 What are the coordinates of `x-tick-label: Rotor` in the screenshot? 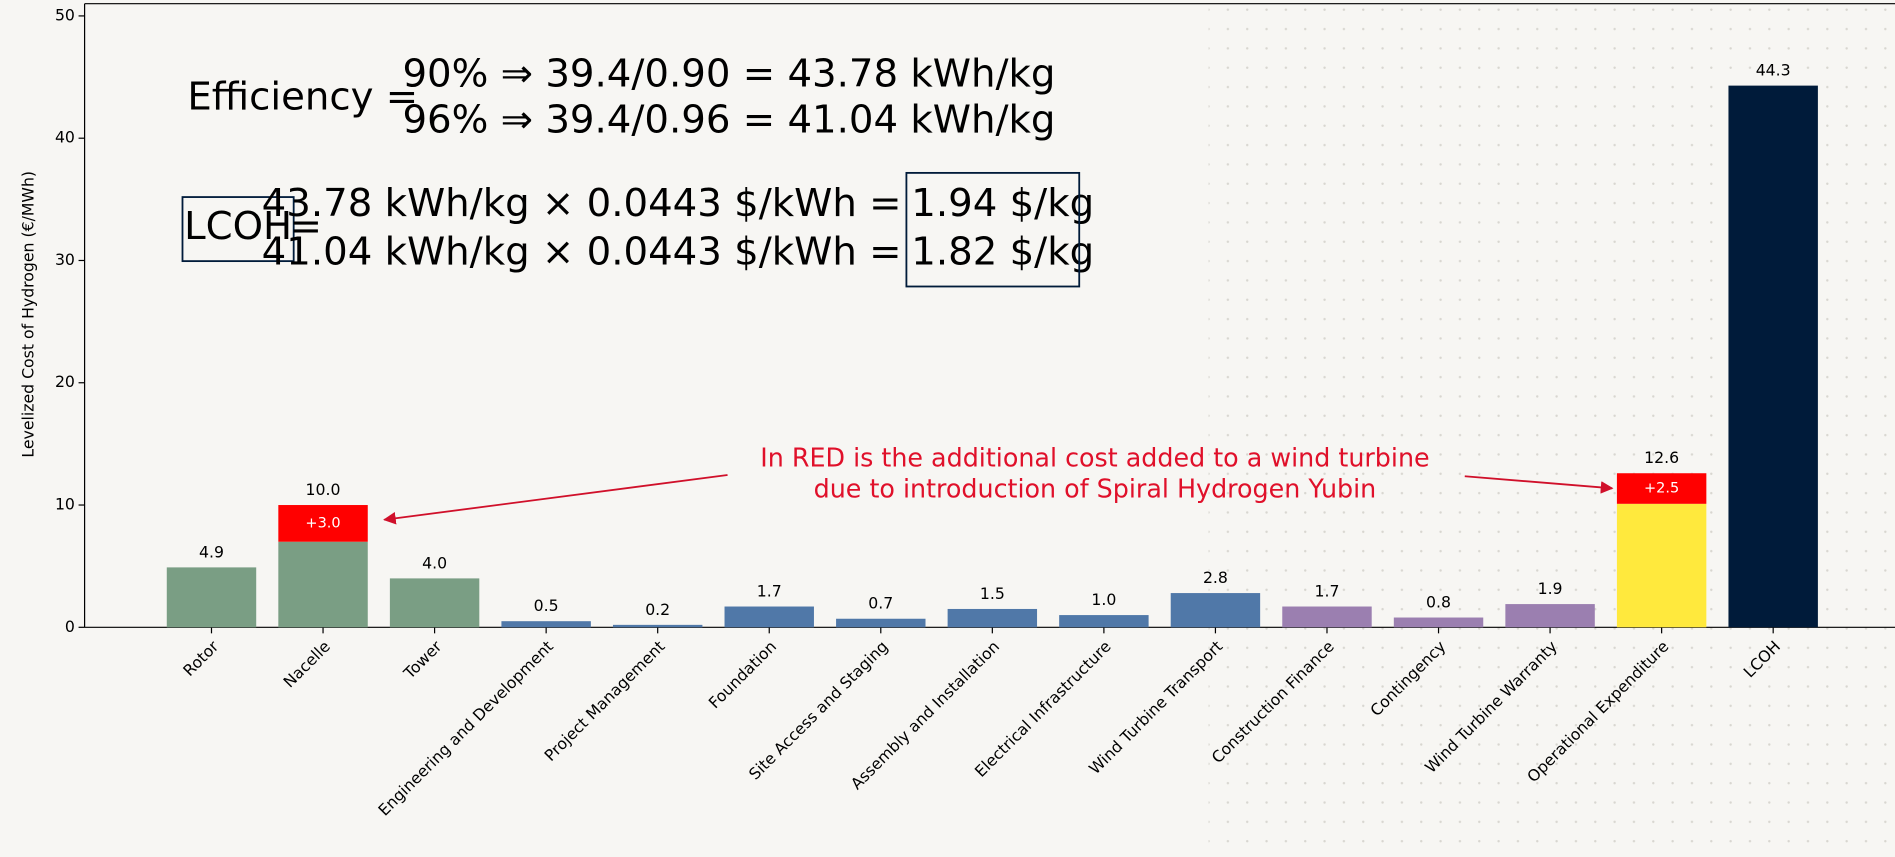 It's located at (201, 658).